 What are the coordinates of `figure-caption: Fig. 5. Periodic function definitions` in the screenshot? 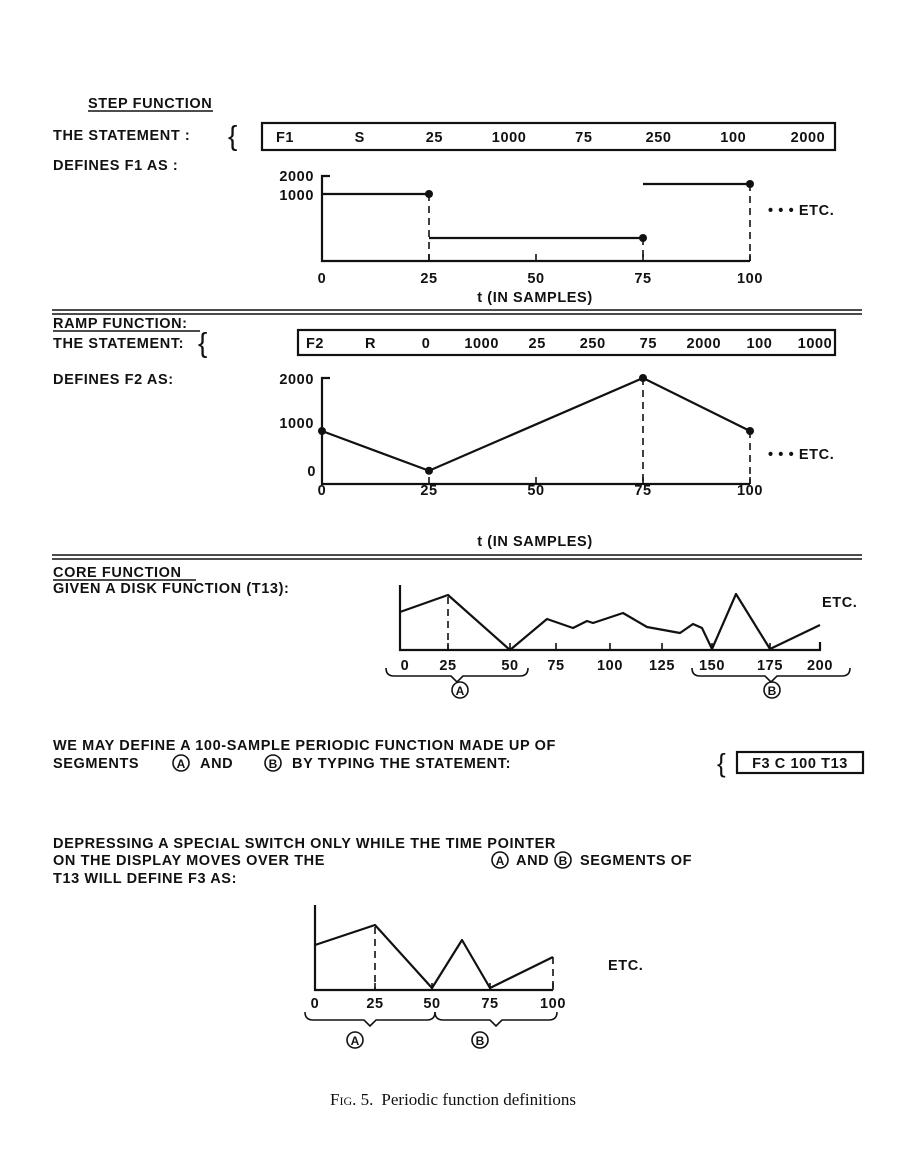 It's located at (453, 1099).